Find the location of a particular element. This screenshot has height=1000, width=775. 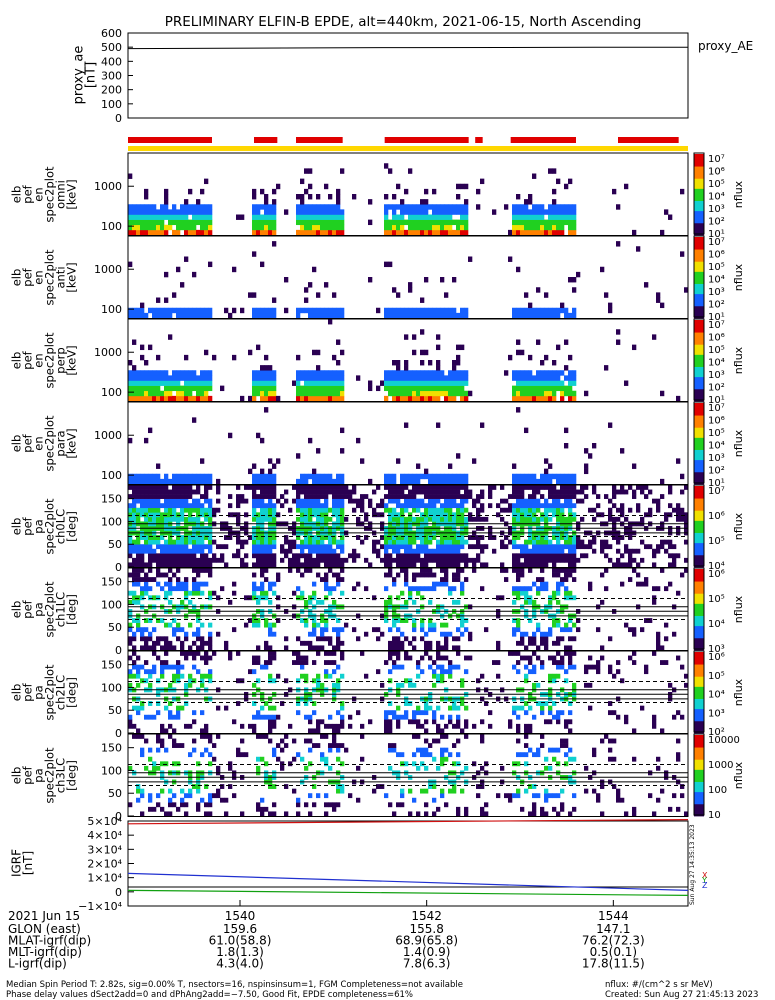

colorbar-tick-label: 10⁵ is located at coordinates (716, 599).